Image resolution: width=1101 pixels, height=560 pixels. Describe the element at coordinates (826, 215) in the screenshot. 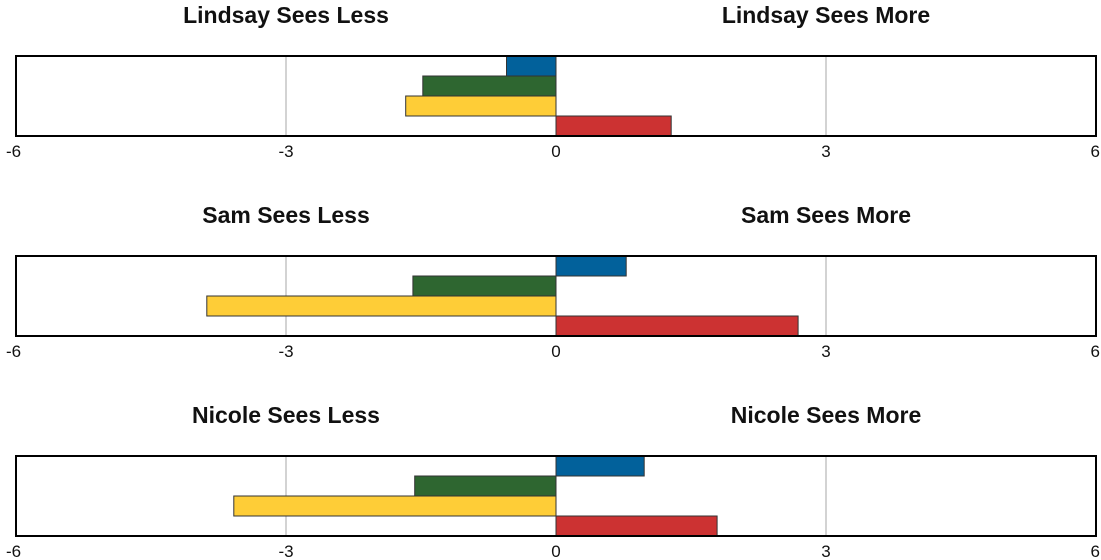

I see `panel-right-title: Sam Sees More` at that location.